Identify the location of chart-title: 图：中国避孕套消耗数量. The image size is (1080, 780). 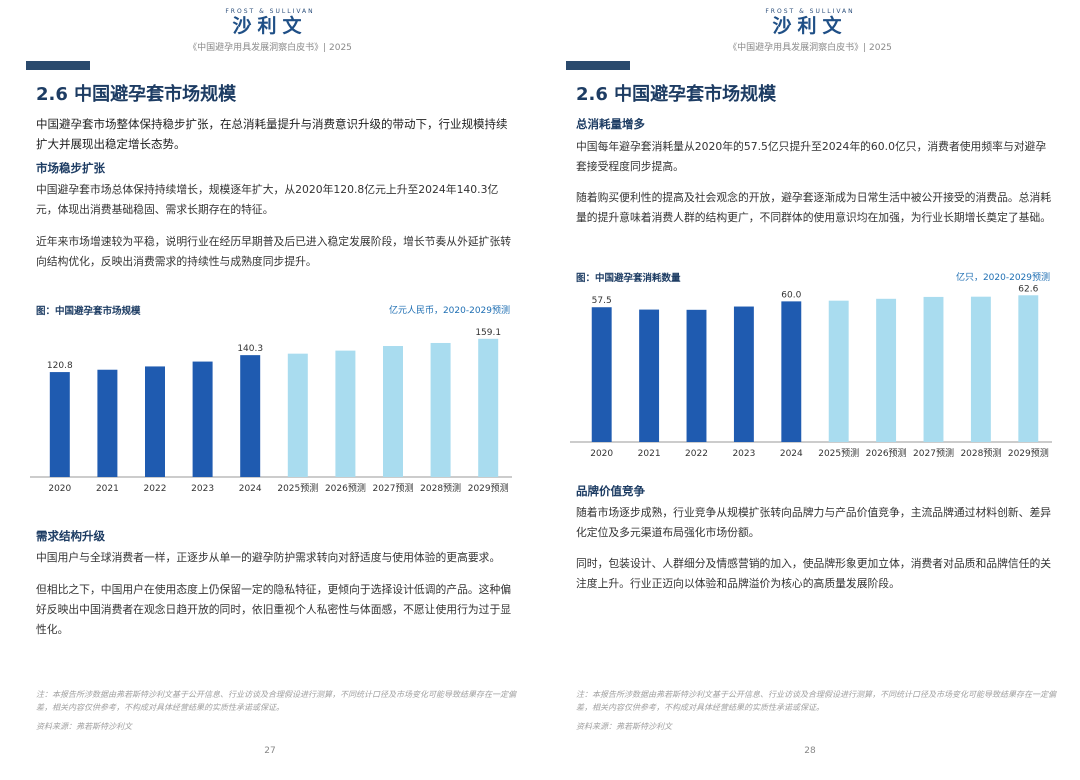
(628, 278).